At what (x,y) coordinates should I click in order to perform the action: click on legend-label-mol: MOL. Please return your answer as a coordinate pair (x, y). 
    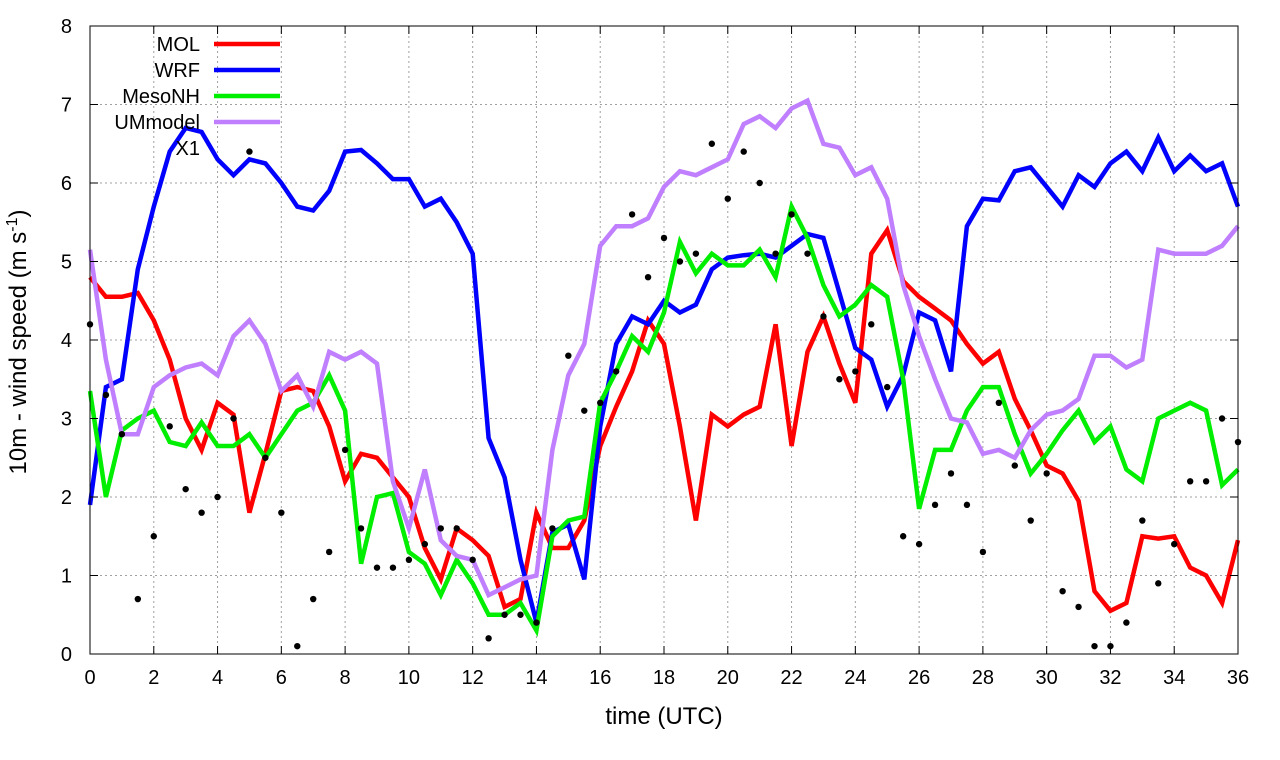
    Looking at the image, I should click on (178, 45).